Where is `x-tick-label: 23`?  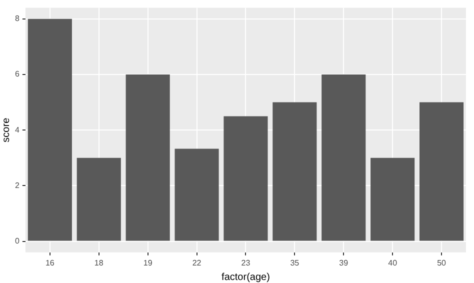
x-tick-label: 23 is located at coordinates (246, 263).